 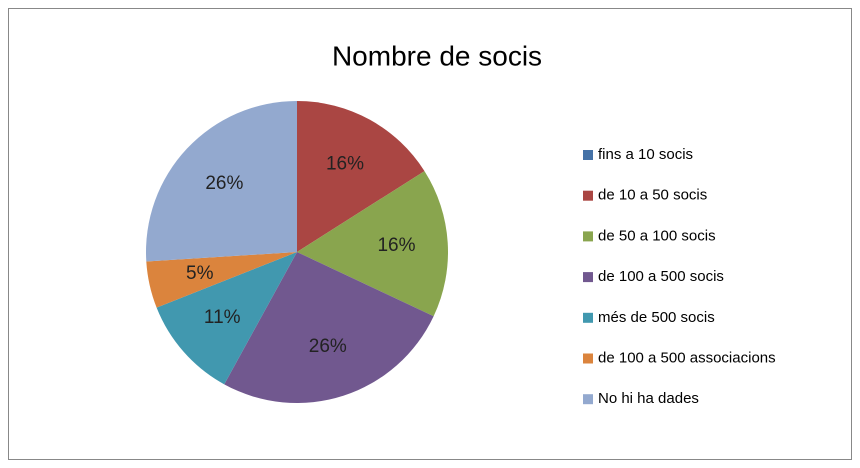 I want to click on legend-label: de 10 a 50 socis, so click(x=652, y=195).